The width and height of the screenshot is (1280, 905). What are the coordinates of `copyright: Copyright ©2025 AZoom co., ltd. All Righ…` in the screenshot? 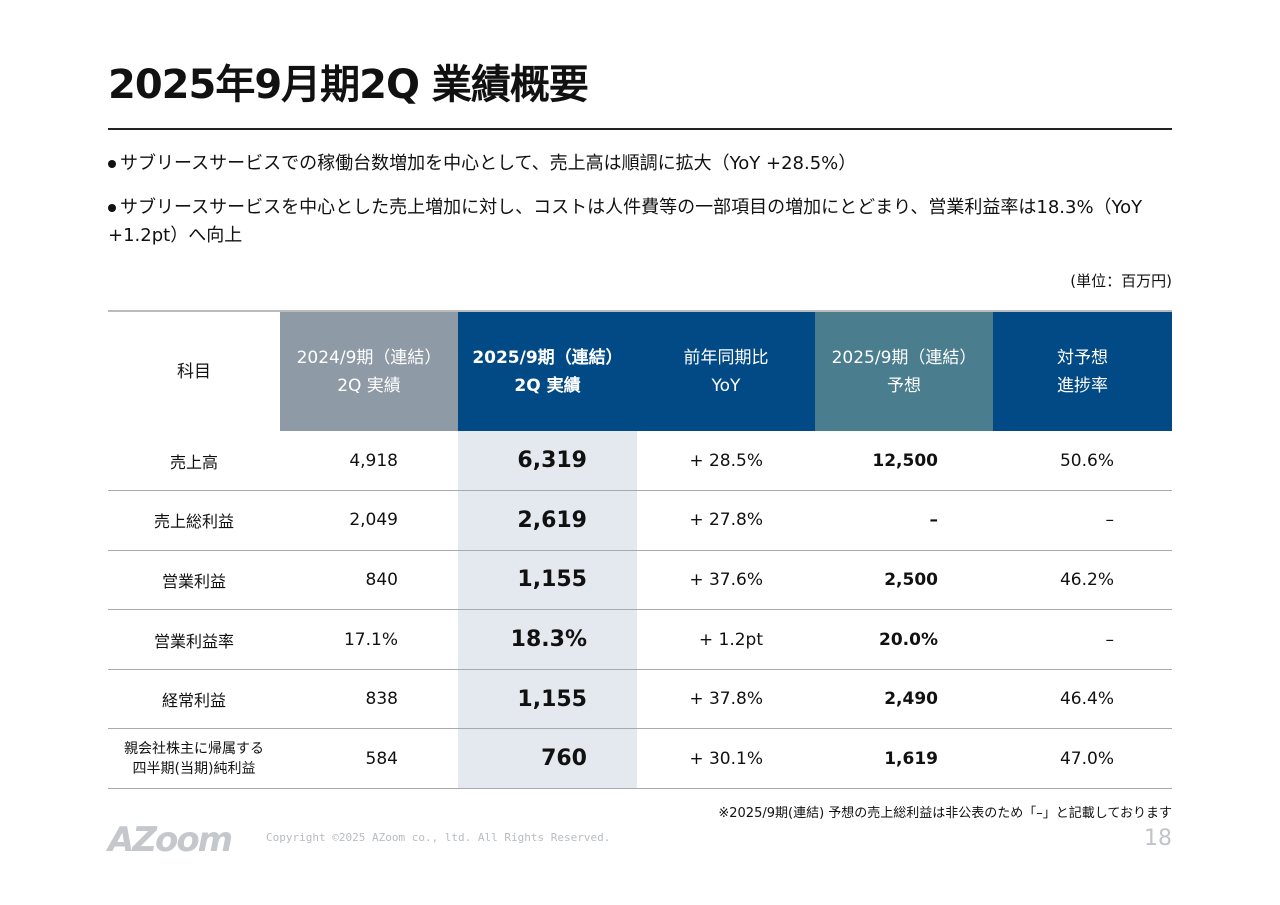 It's located at (438, 837).